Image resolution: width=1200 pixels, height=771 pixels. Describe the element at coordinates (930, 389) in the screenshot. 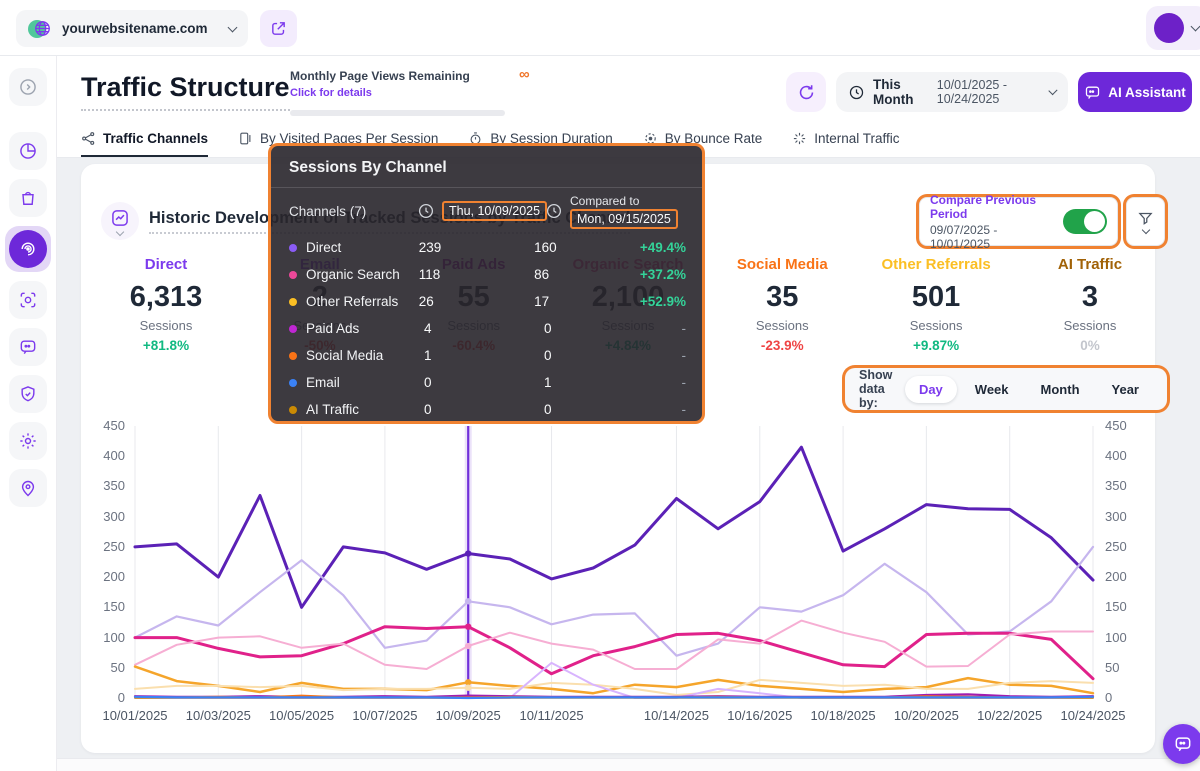

I see `show-data-by-day: Day` at that location.